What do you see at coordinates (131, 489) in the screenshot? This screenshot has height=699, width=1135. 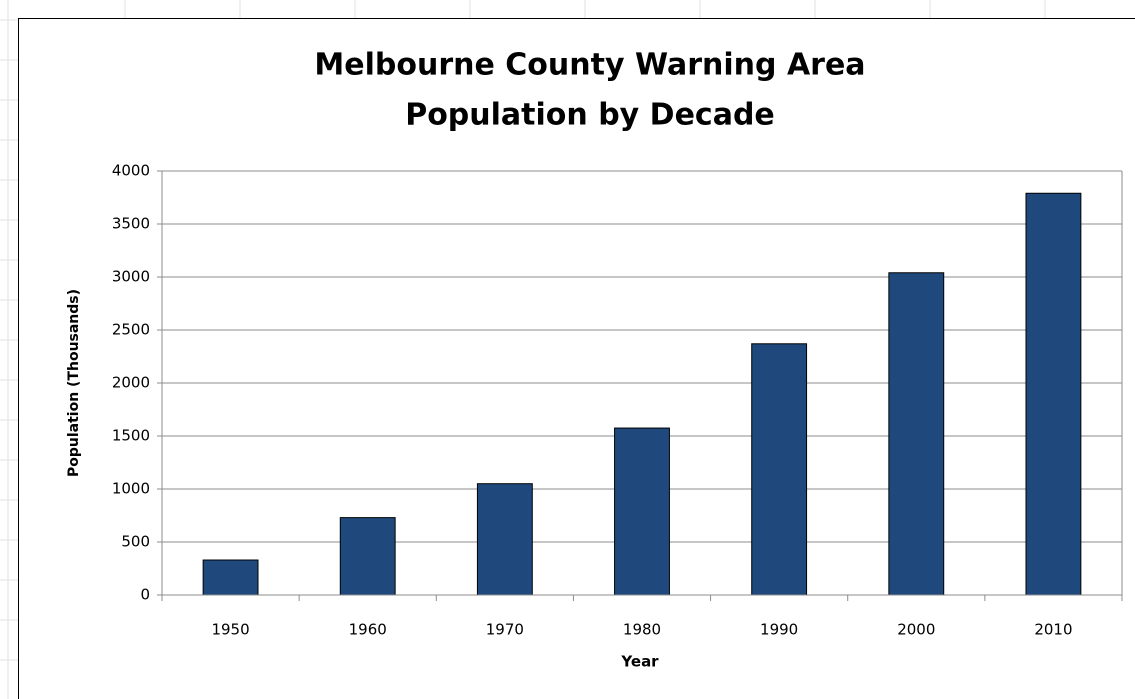 I see `y-tick-label: 1000` at bounding box center [131, 489].